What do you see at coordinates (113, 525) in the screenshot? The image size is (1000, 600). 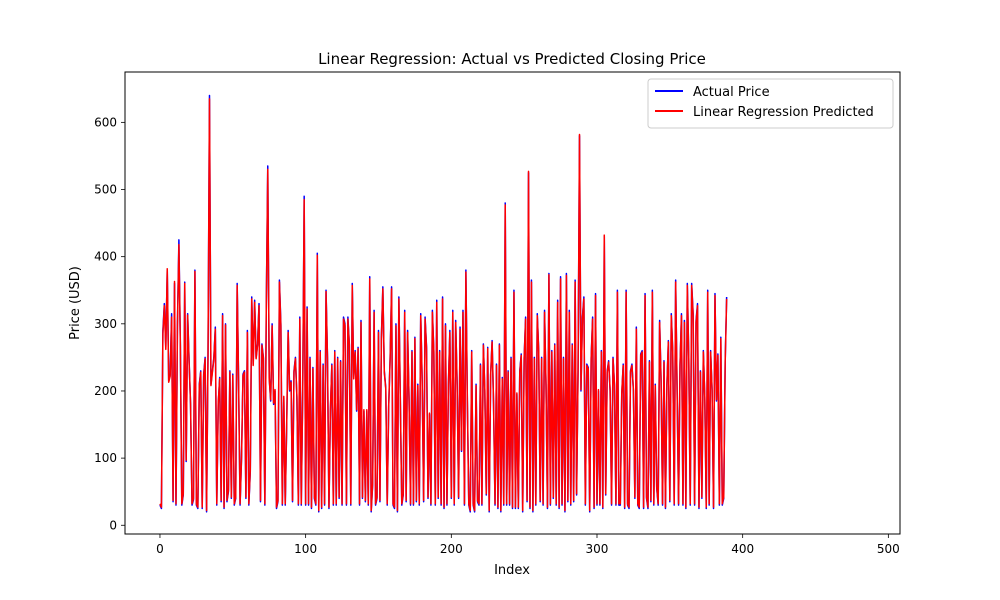 I see `y-tick-label: 0` at bounding box center [113, 525].